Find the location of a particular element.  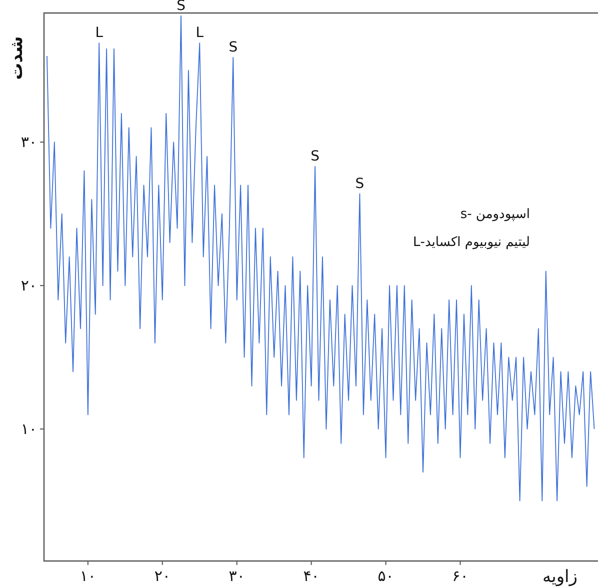

x-tick-label: ۱۰ is located at coordinates (88, 576).